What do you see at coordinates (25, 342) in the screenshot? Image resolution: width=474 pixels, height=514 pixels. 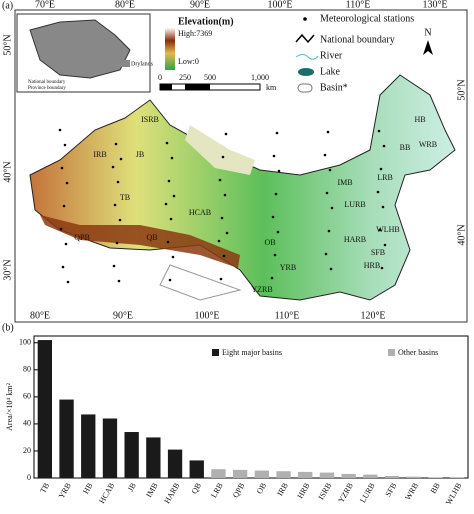 I see `y-tick-label: 100` at bounding box center [25, 342].